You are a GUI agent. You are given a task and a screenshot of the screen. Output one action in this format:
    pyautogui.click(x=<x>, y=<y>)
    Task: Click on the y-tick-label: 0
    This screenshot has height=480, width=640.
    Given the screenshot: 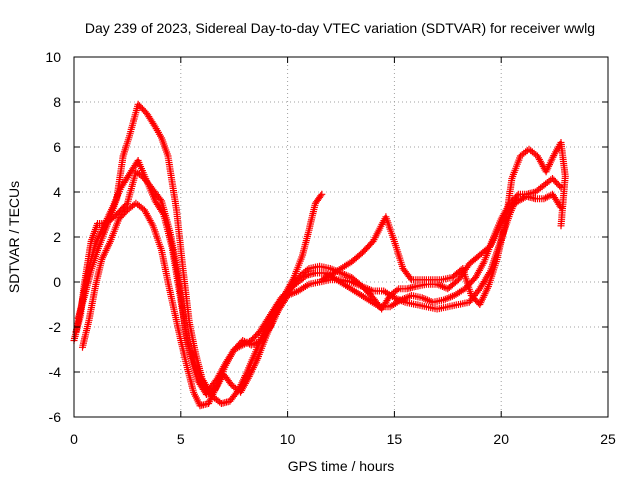 What is the action you would take?
    pyautogui.click(x=57, y=282)
    